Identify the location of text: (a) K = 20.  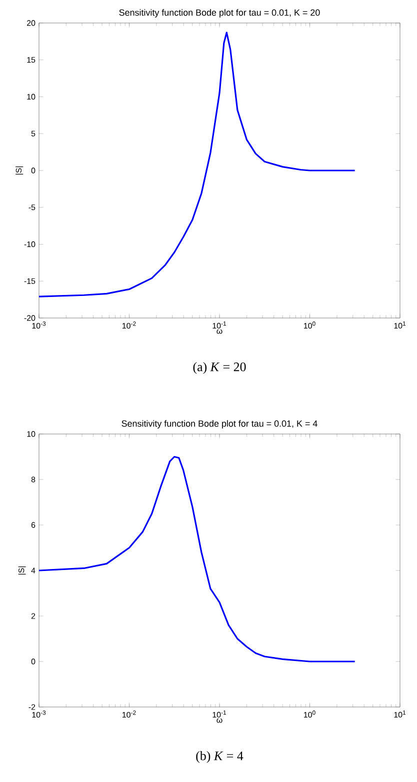
(219, 368).